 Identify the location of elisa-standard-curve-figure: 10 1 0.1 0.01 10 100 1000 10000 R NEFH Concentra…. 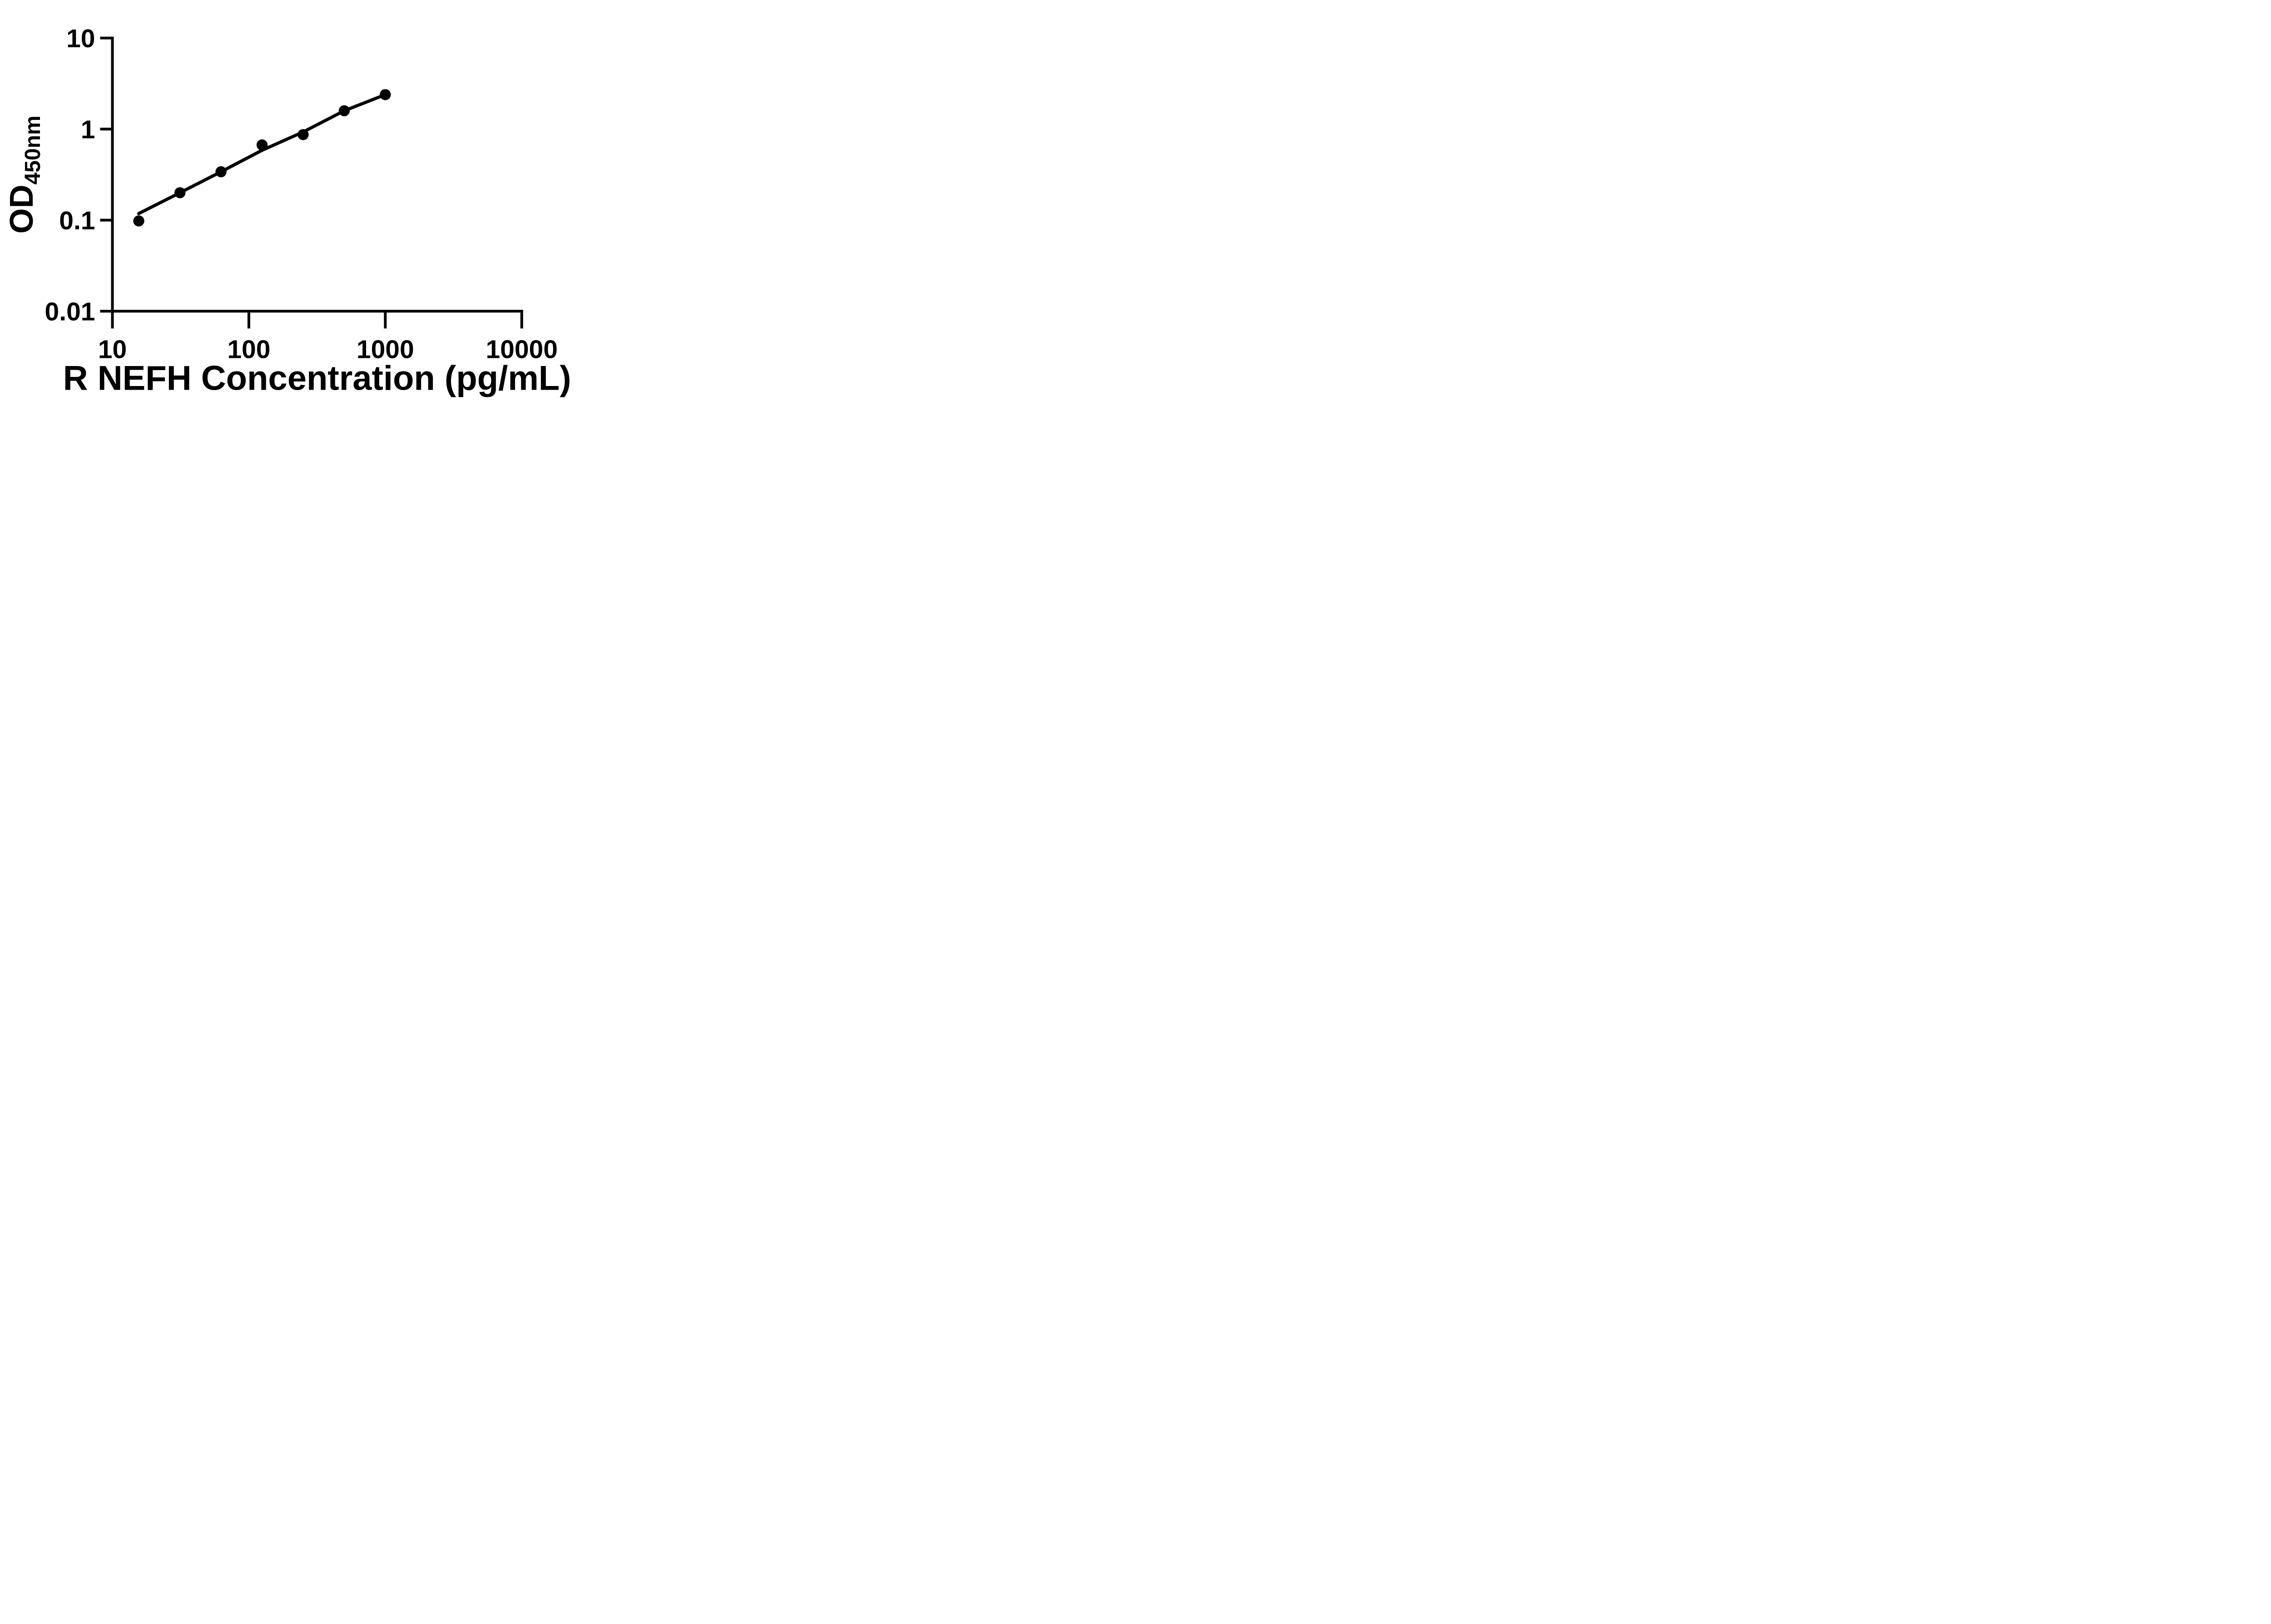
(292, 203).